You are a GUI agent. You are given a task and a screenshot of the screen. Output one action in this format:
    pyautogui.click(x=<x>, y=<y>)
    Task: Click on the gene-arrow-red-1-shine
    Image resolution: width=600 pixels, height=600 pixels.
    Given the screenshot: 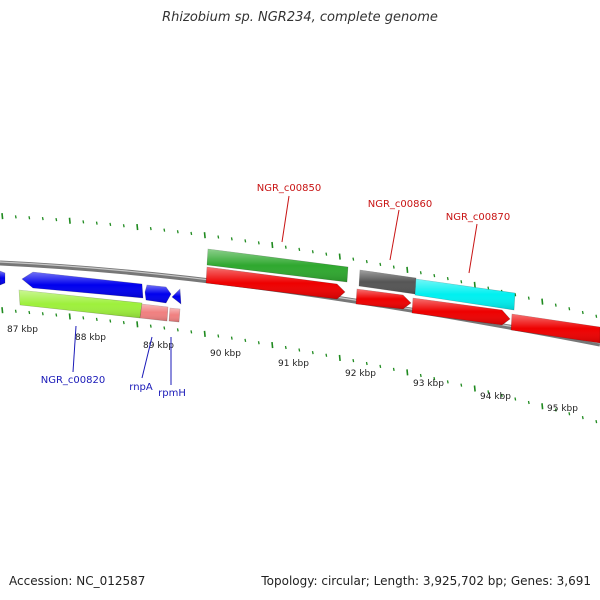 What is the action you would take?
    pyautogui.click(x=275, y=283)
    